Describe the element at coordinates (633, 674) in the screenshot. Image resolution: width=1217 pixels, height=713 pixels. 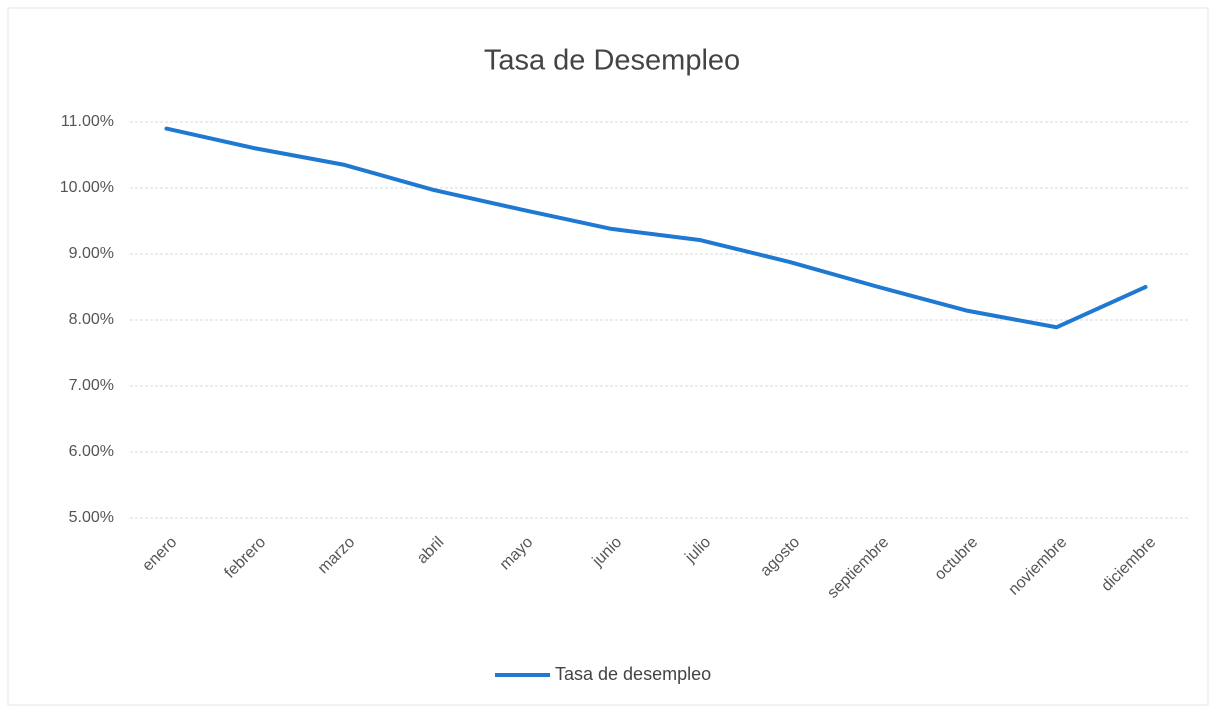
I see `legend-label: Tasa de desempleo` at that location.